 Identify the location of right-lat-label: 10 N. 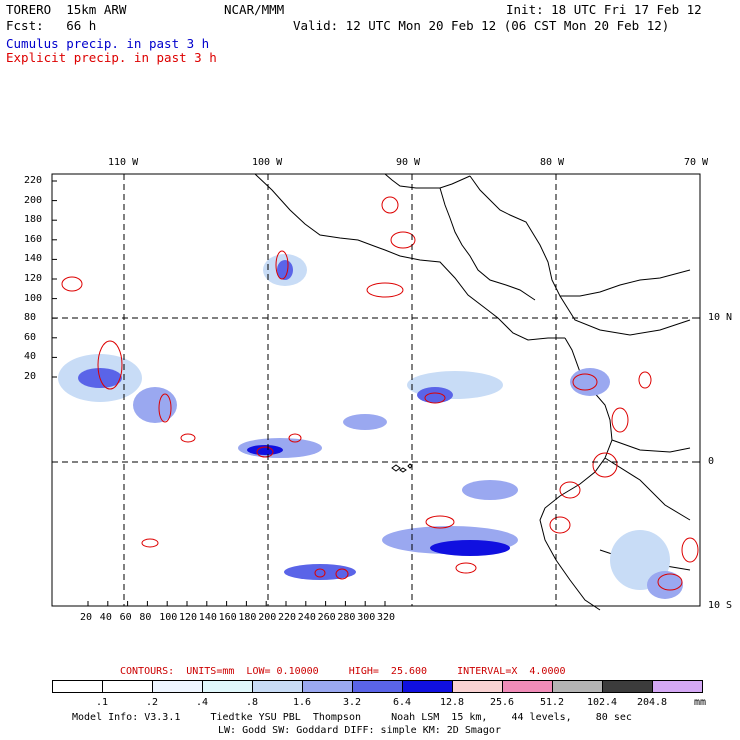
(720, 317).